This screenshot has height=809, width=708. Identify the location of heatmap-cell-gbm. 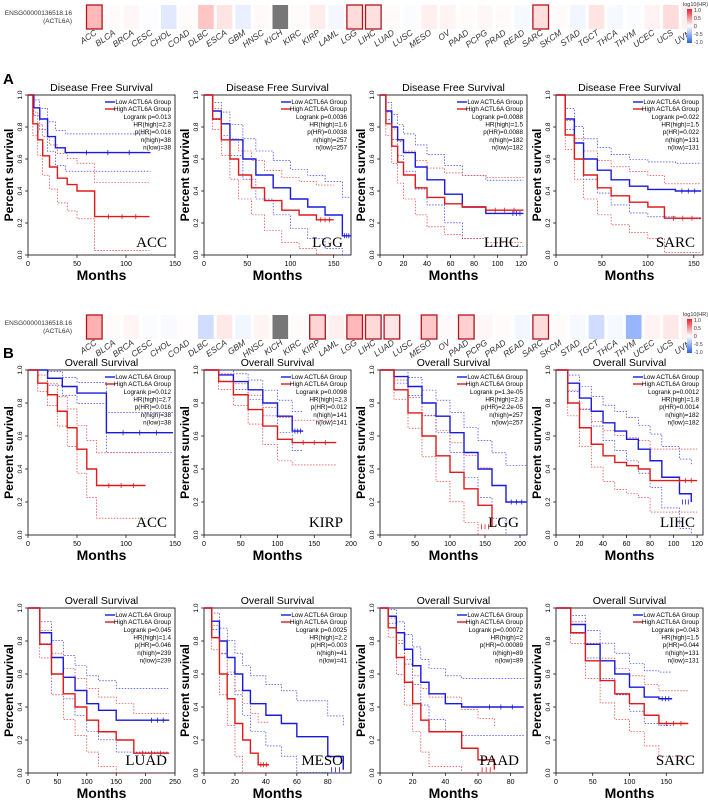
(243, 327).